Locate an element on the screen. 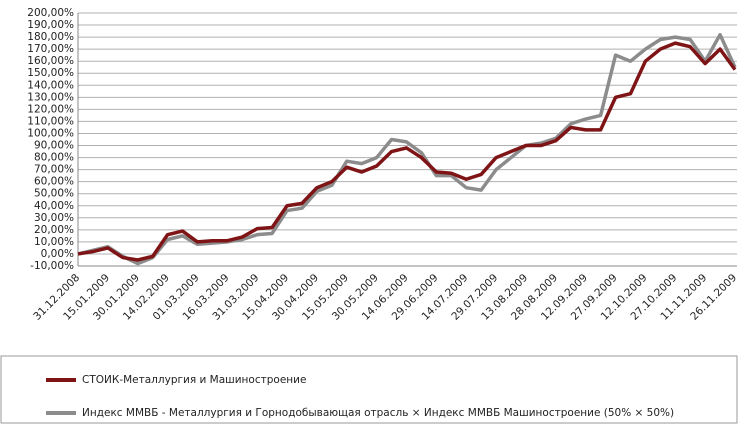 This screenshot has width=739, height=425. y-tick-label: 150,00% is located at coordinates (50, 73).